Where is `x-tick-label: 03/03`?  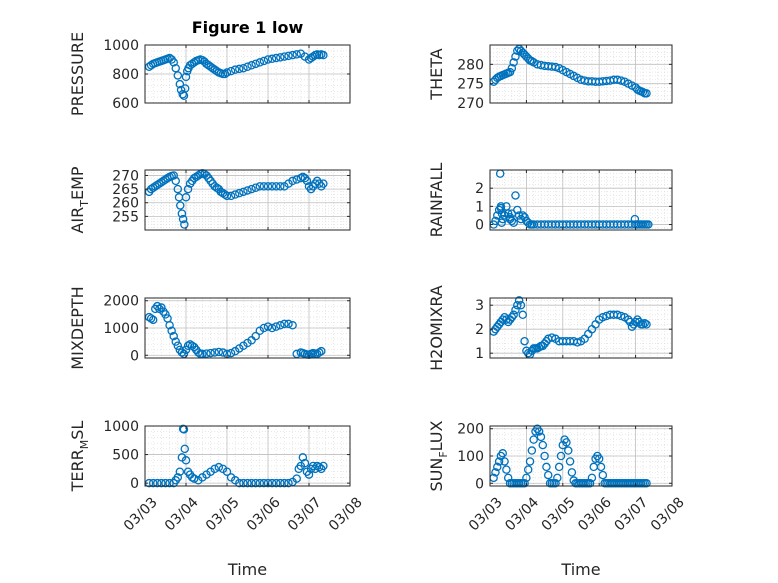 x-tick-label: 03/03 is located at coordinates (141, 514).